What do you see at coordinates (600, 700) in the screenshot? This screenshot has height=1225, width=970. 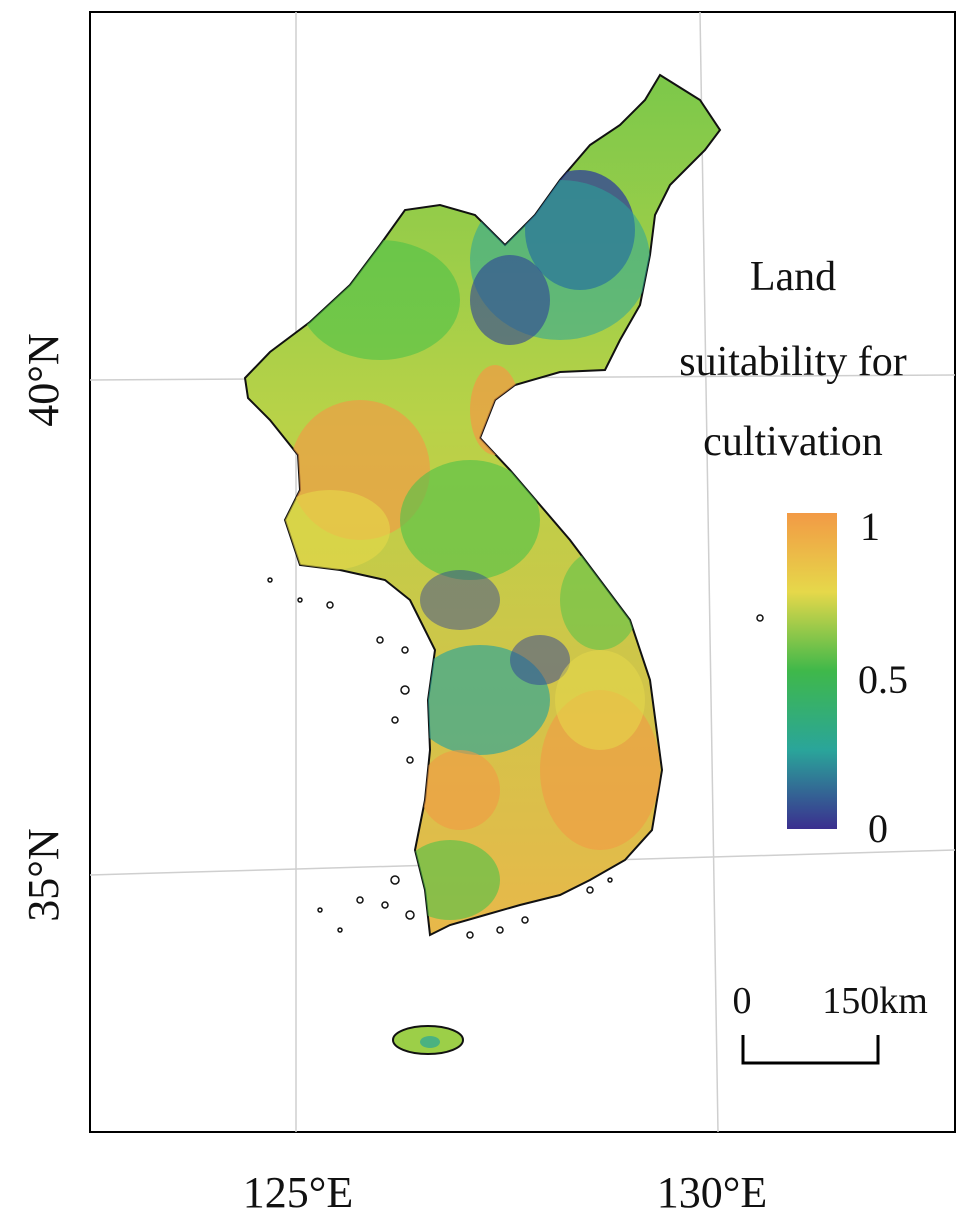 I see `patch-se-yellow` at bounding box center [600, 700].